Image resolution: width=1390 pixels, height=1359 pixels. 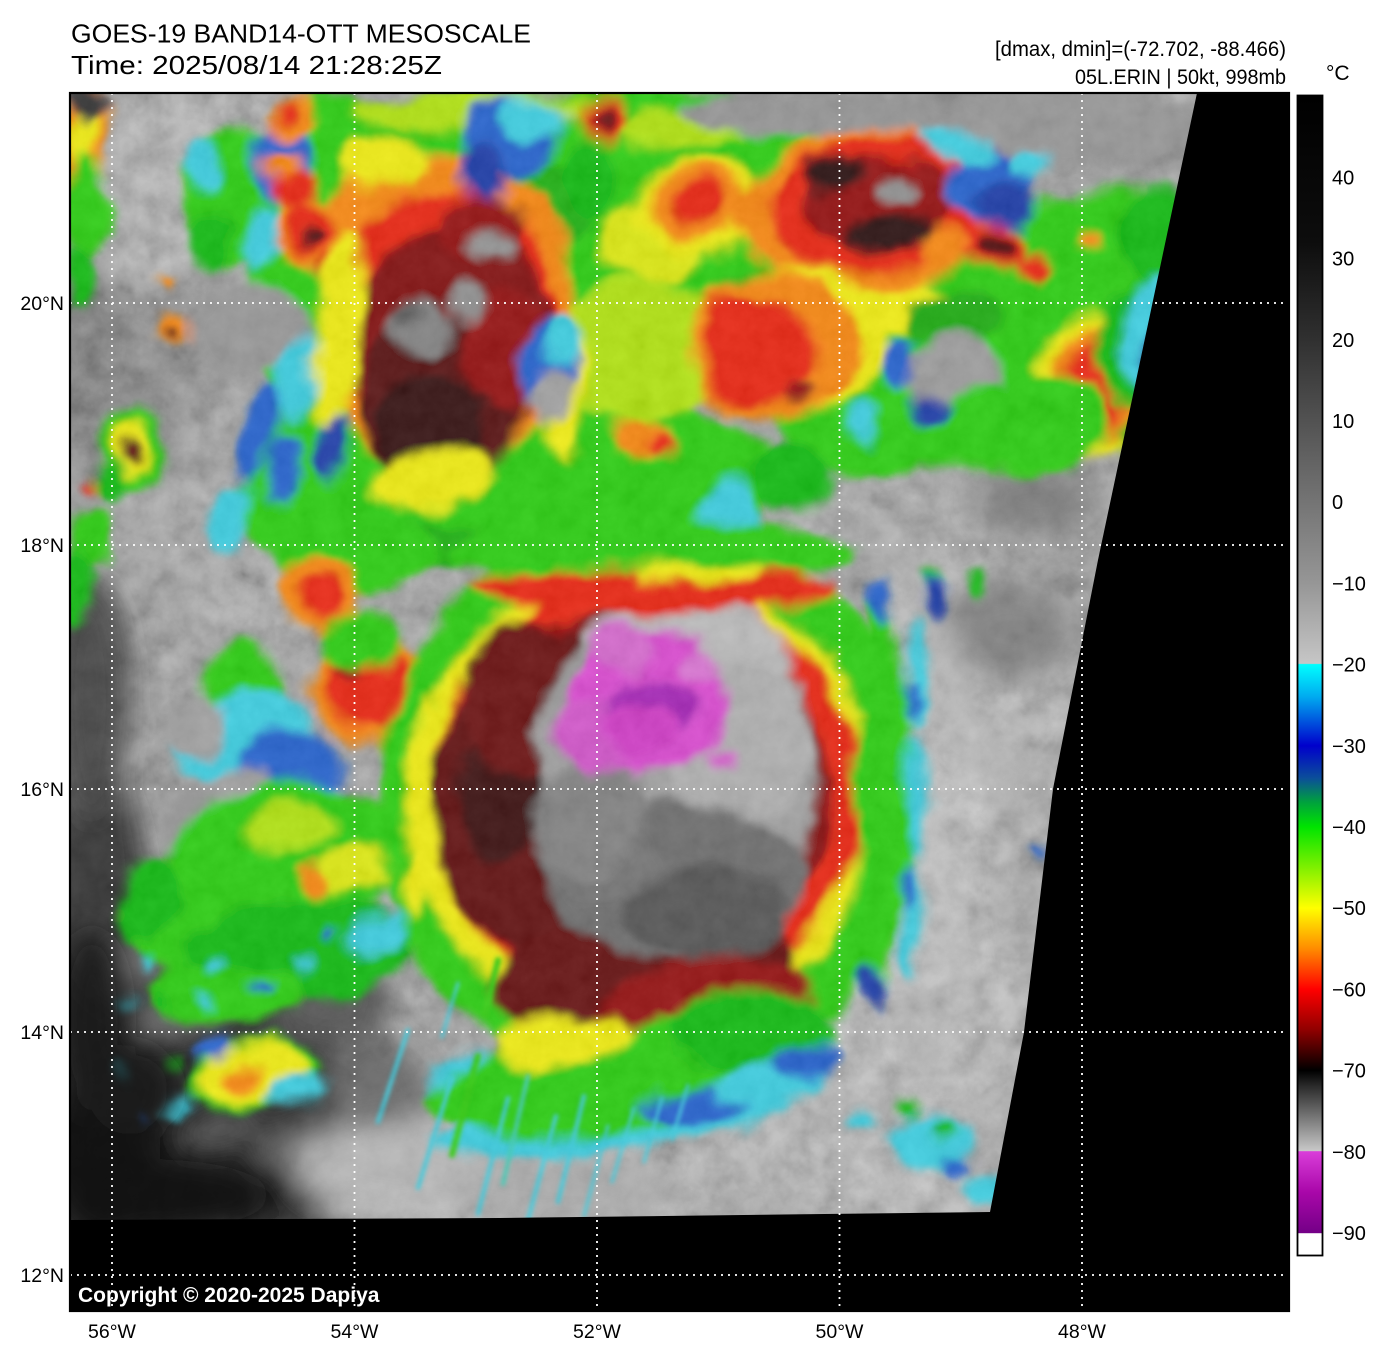 I want to click on svg-text: 30, so click(x=1343, y=260).